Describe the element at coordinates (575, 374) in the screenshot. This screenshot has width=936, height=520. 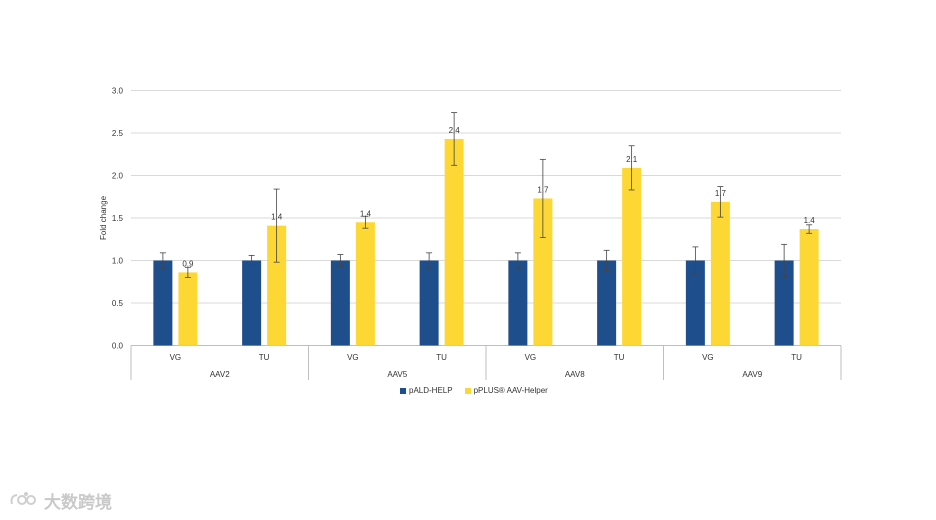
I see `group-label: AAV8` at that location.